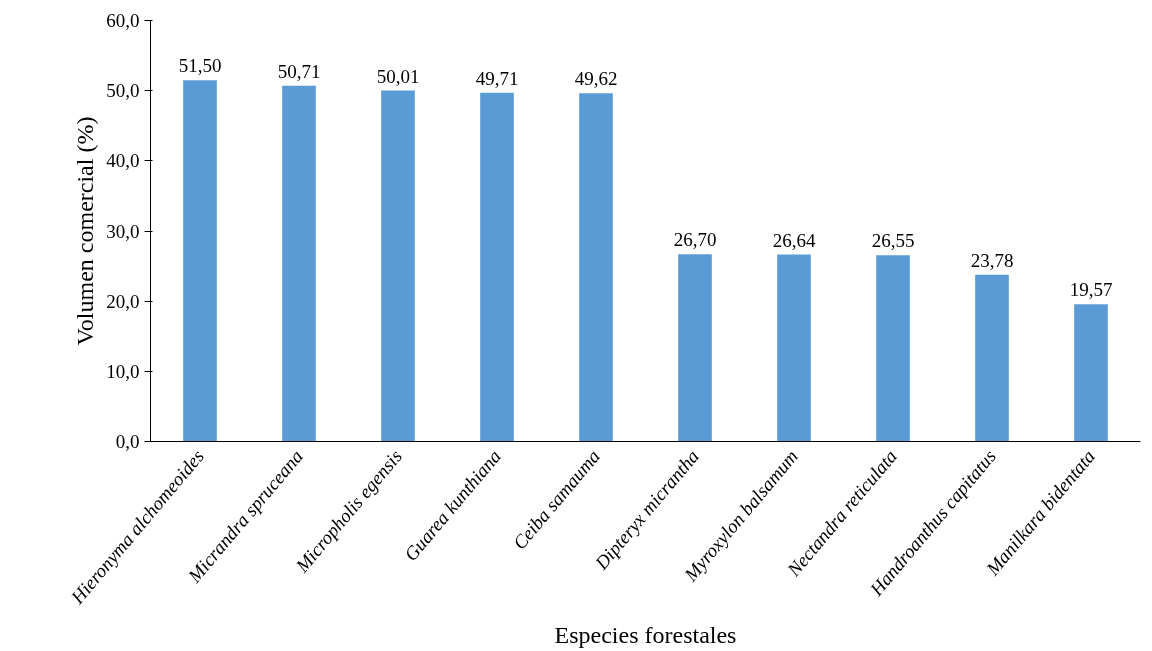 The width and height of the screenshot is (1152, 651). I want to click on x-axis-title: Especies forestales, so click(645, 635).